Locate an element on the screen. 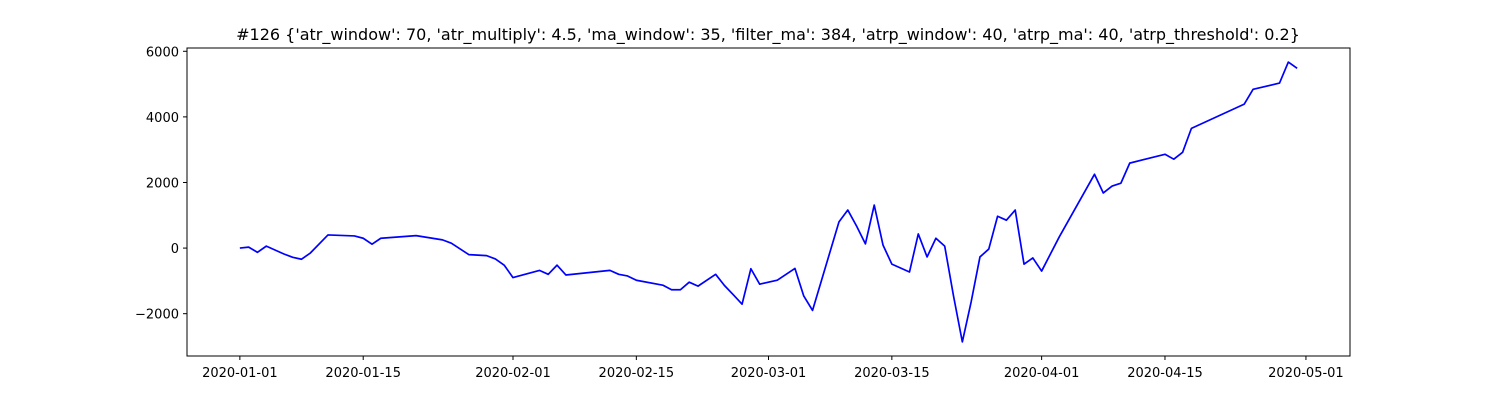 Image resolution: width=1500 pixels, height=400 pixels. y-tick-label: 6000 is located at coordinates (162, 52).